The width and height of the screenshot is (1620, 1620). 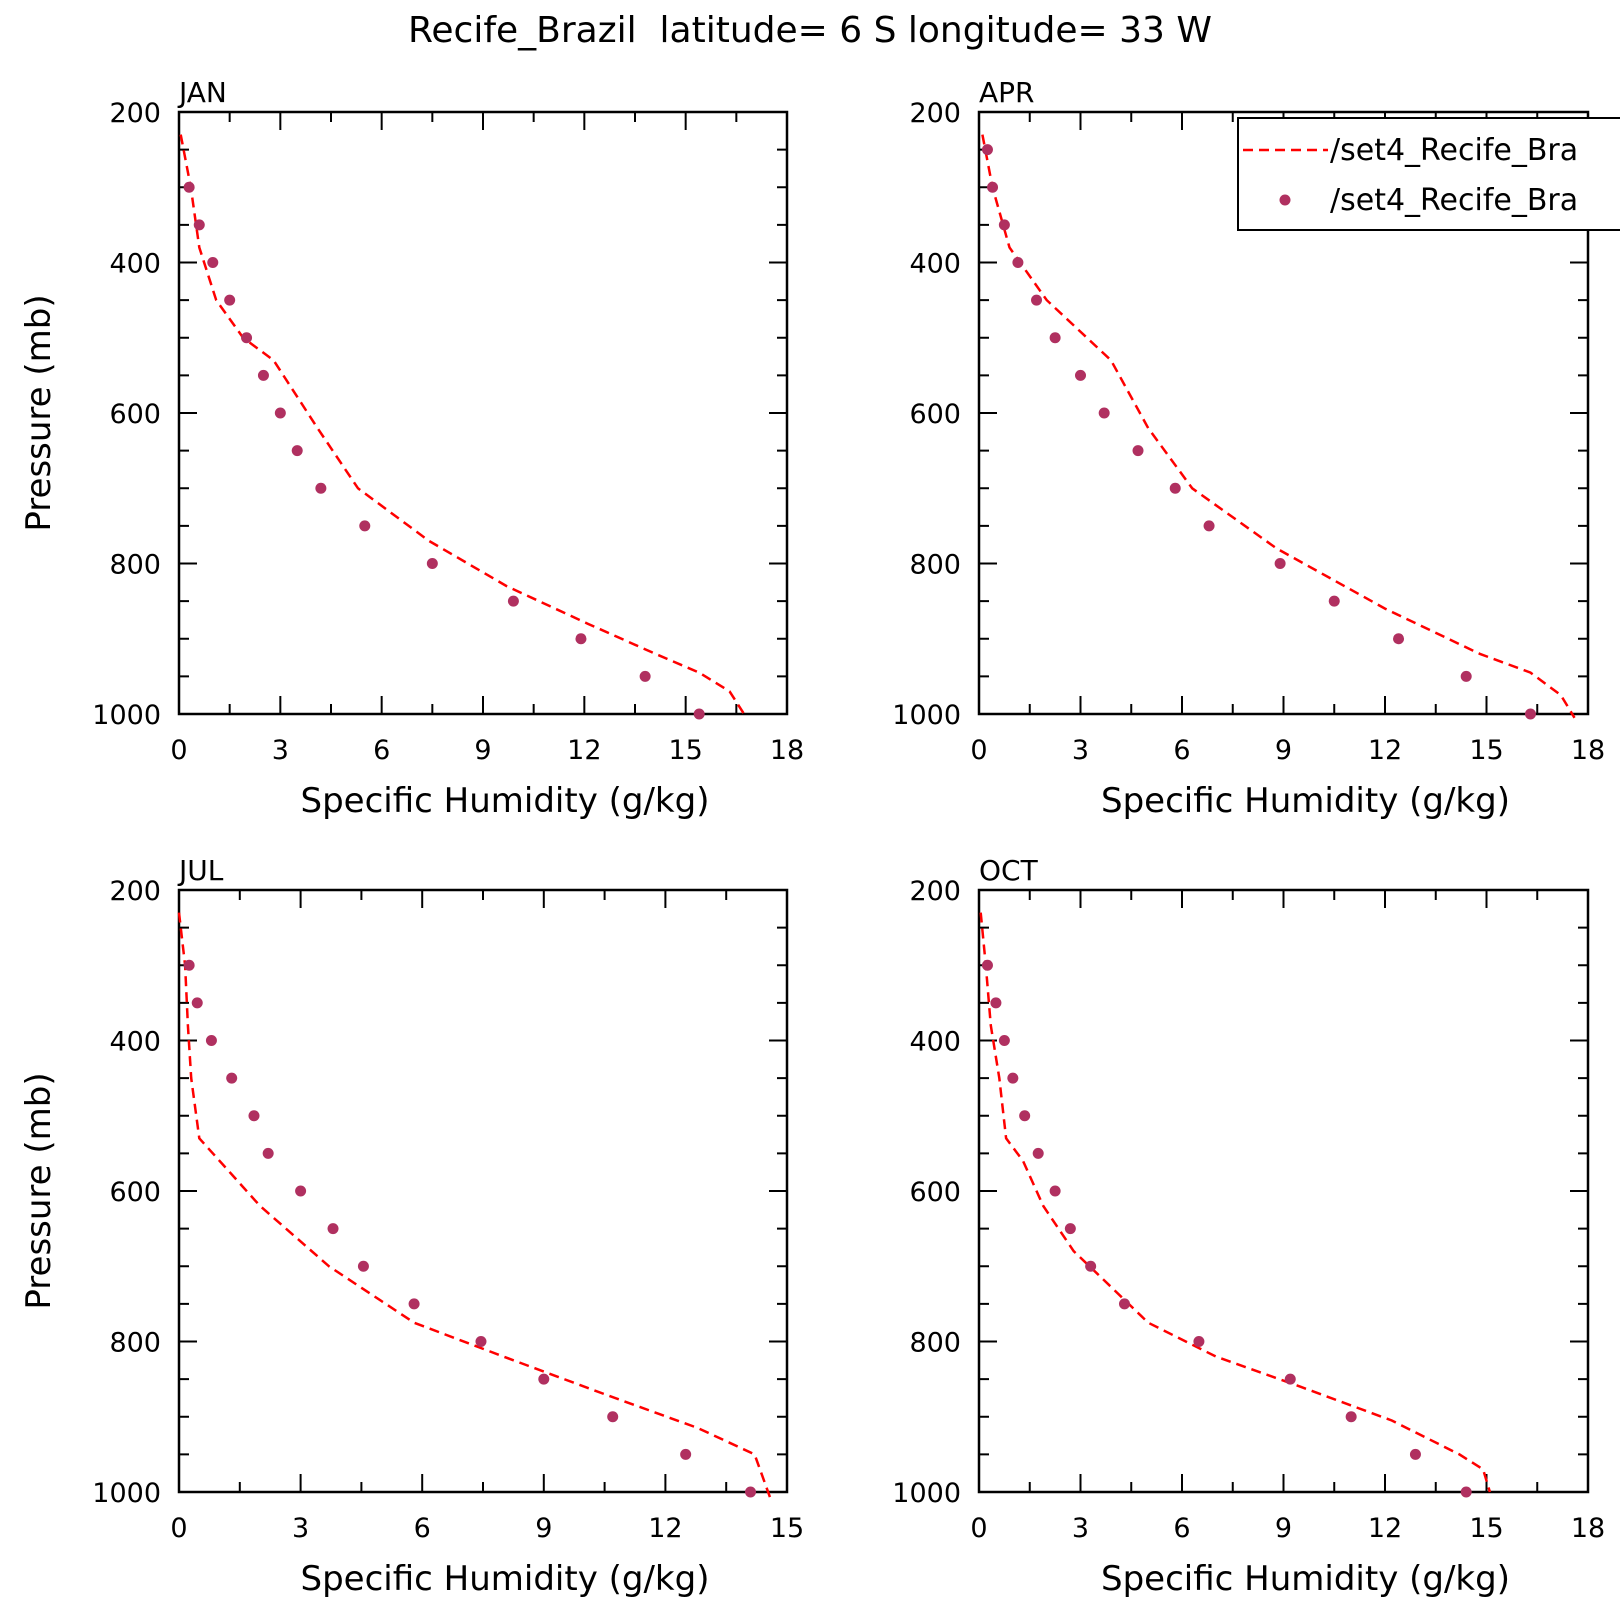 What do you see at coordinates (1428, 174) in the screenshot?
I see `legend-box` at bounding box center [1428, 174].